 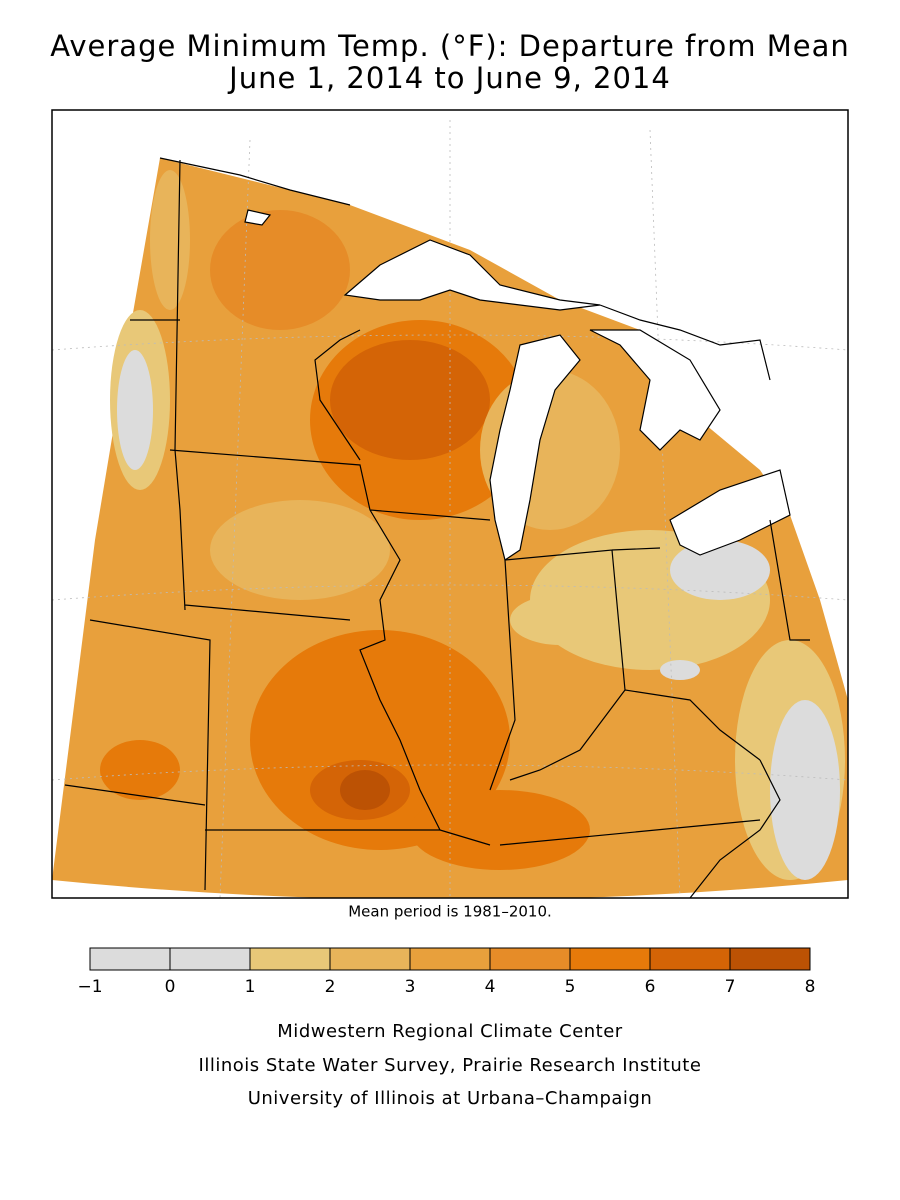 What do you see at coordinates (250, 987) in the screenshot?
I see `legend-tick-label: 1` at bounding box center [250, 987].